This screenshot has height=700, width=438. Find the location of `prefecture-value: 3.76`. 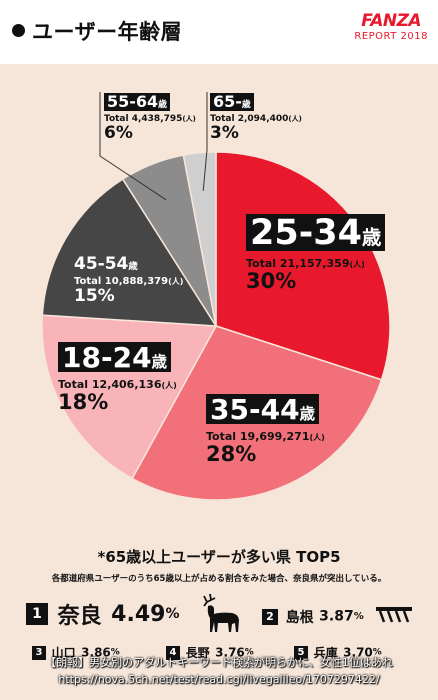

prefecture-value: 3.76 is located at coordinates (230, 652).